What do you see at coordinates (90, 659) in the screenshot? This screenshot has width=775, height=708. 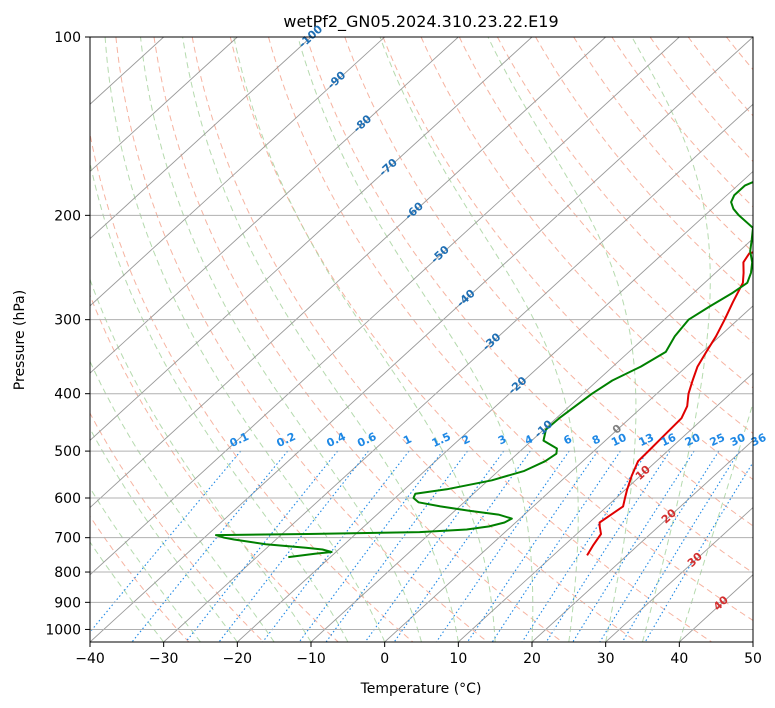 I see `x-tick-label: −40` at bounding box center [90, 659].